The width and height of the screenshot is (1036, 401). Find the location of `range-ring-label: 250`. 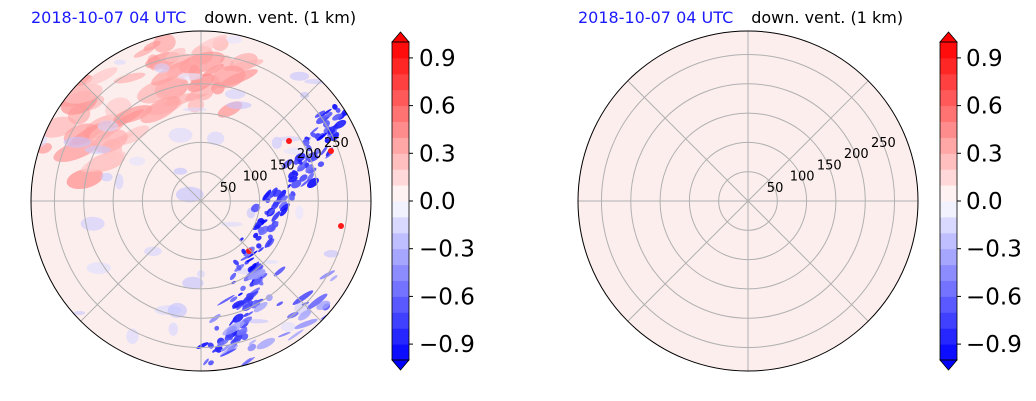

range-ring-label: 250 is located at coordinates (883, 143).